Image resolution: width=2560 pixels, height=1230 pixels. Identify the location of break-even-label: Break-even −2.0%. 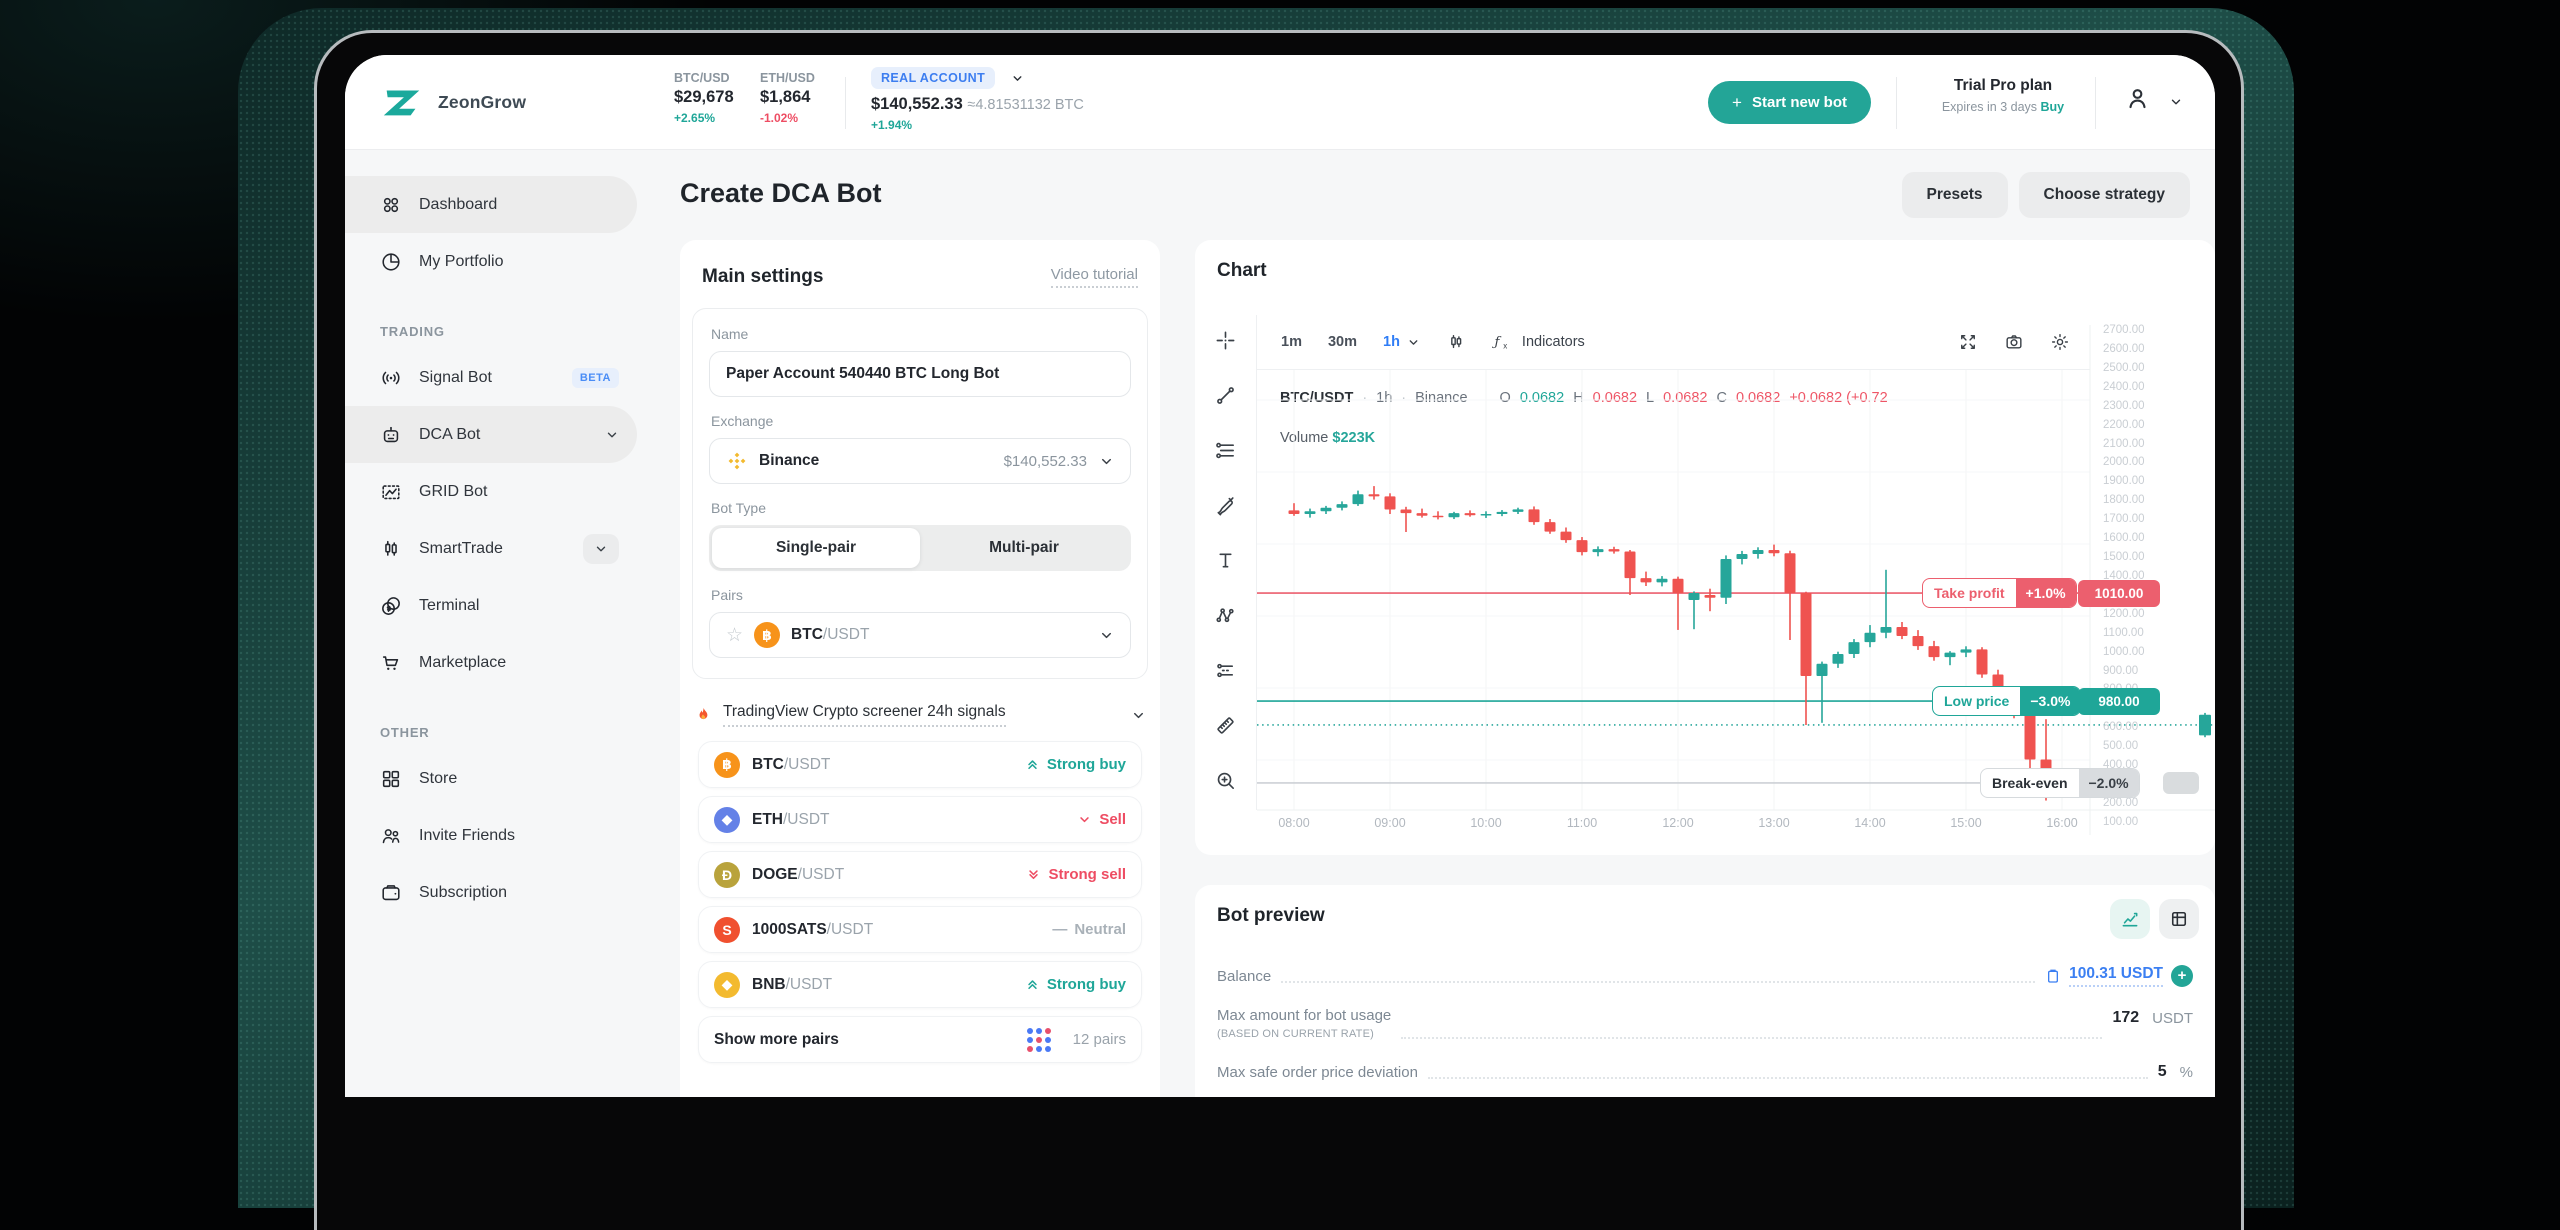
(2060, 782).